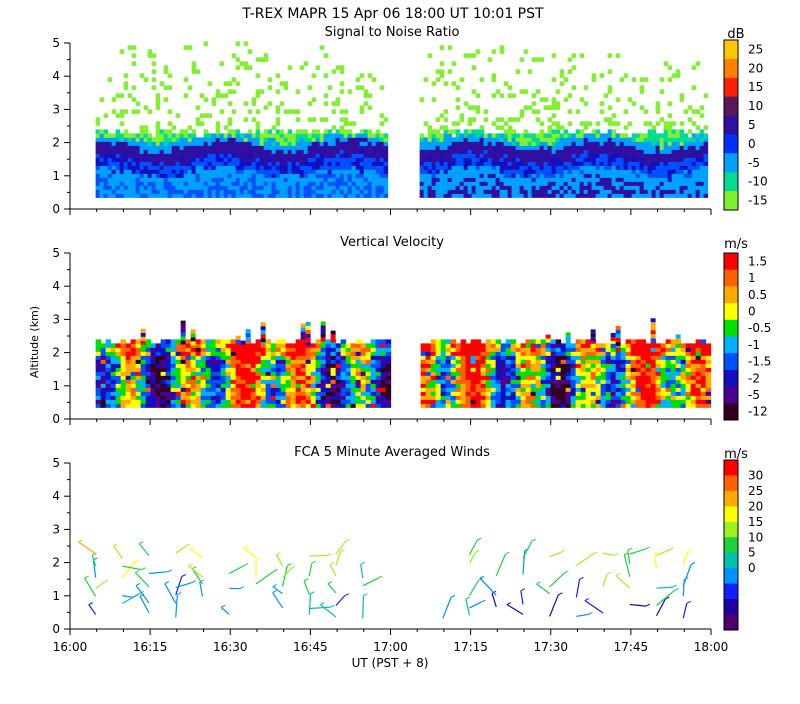 Image resolution: width=800 pixels, height=704 pixels. I want to click on wind-barb, so click(144, 604).